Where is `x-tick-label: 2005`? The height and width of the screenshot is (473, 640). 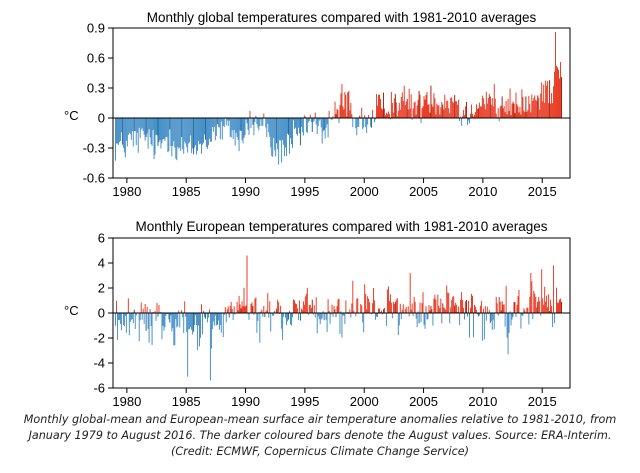
x-tick-label: 2005 is located at coordinates (423, 191).